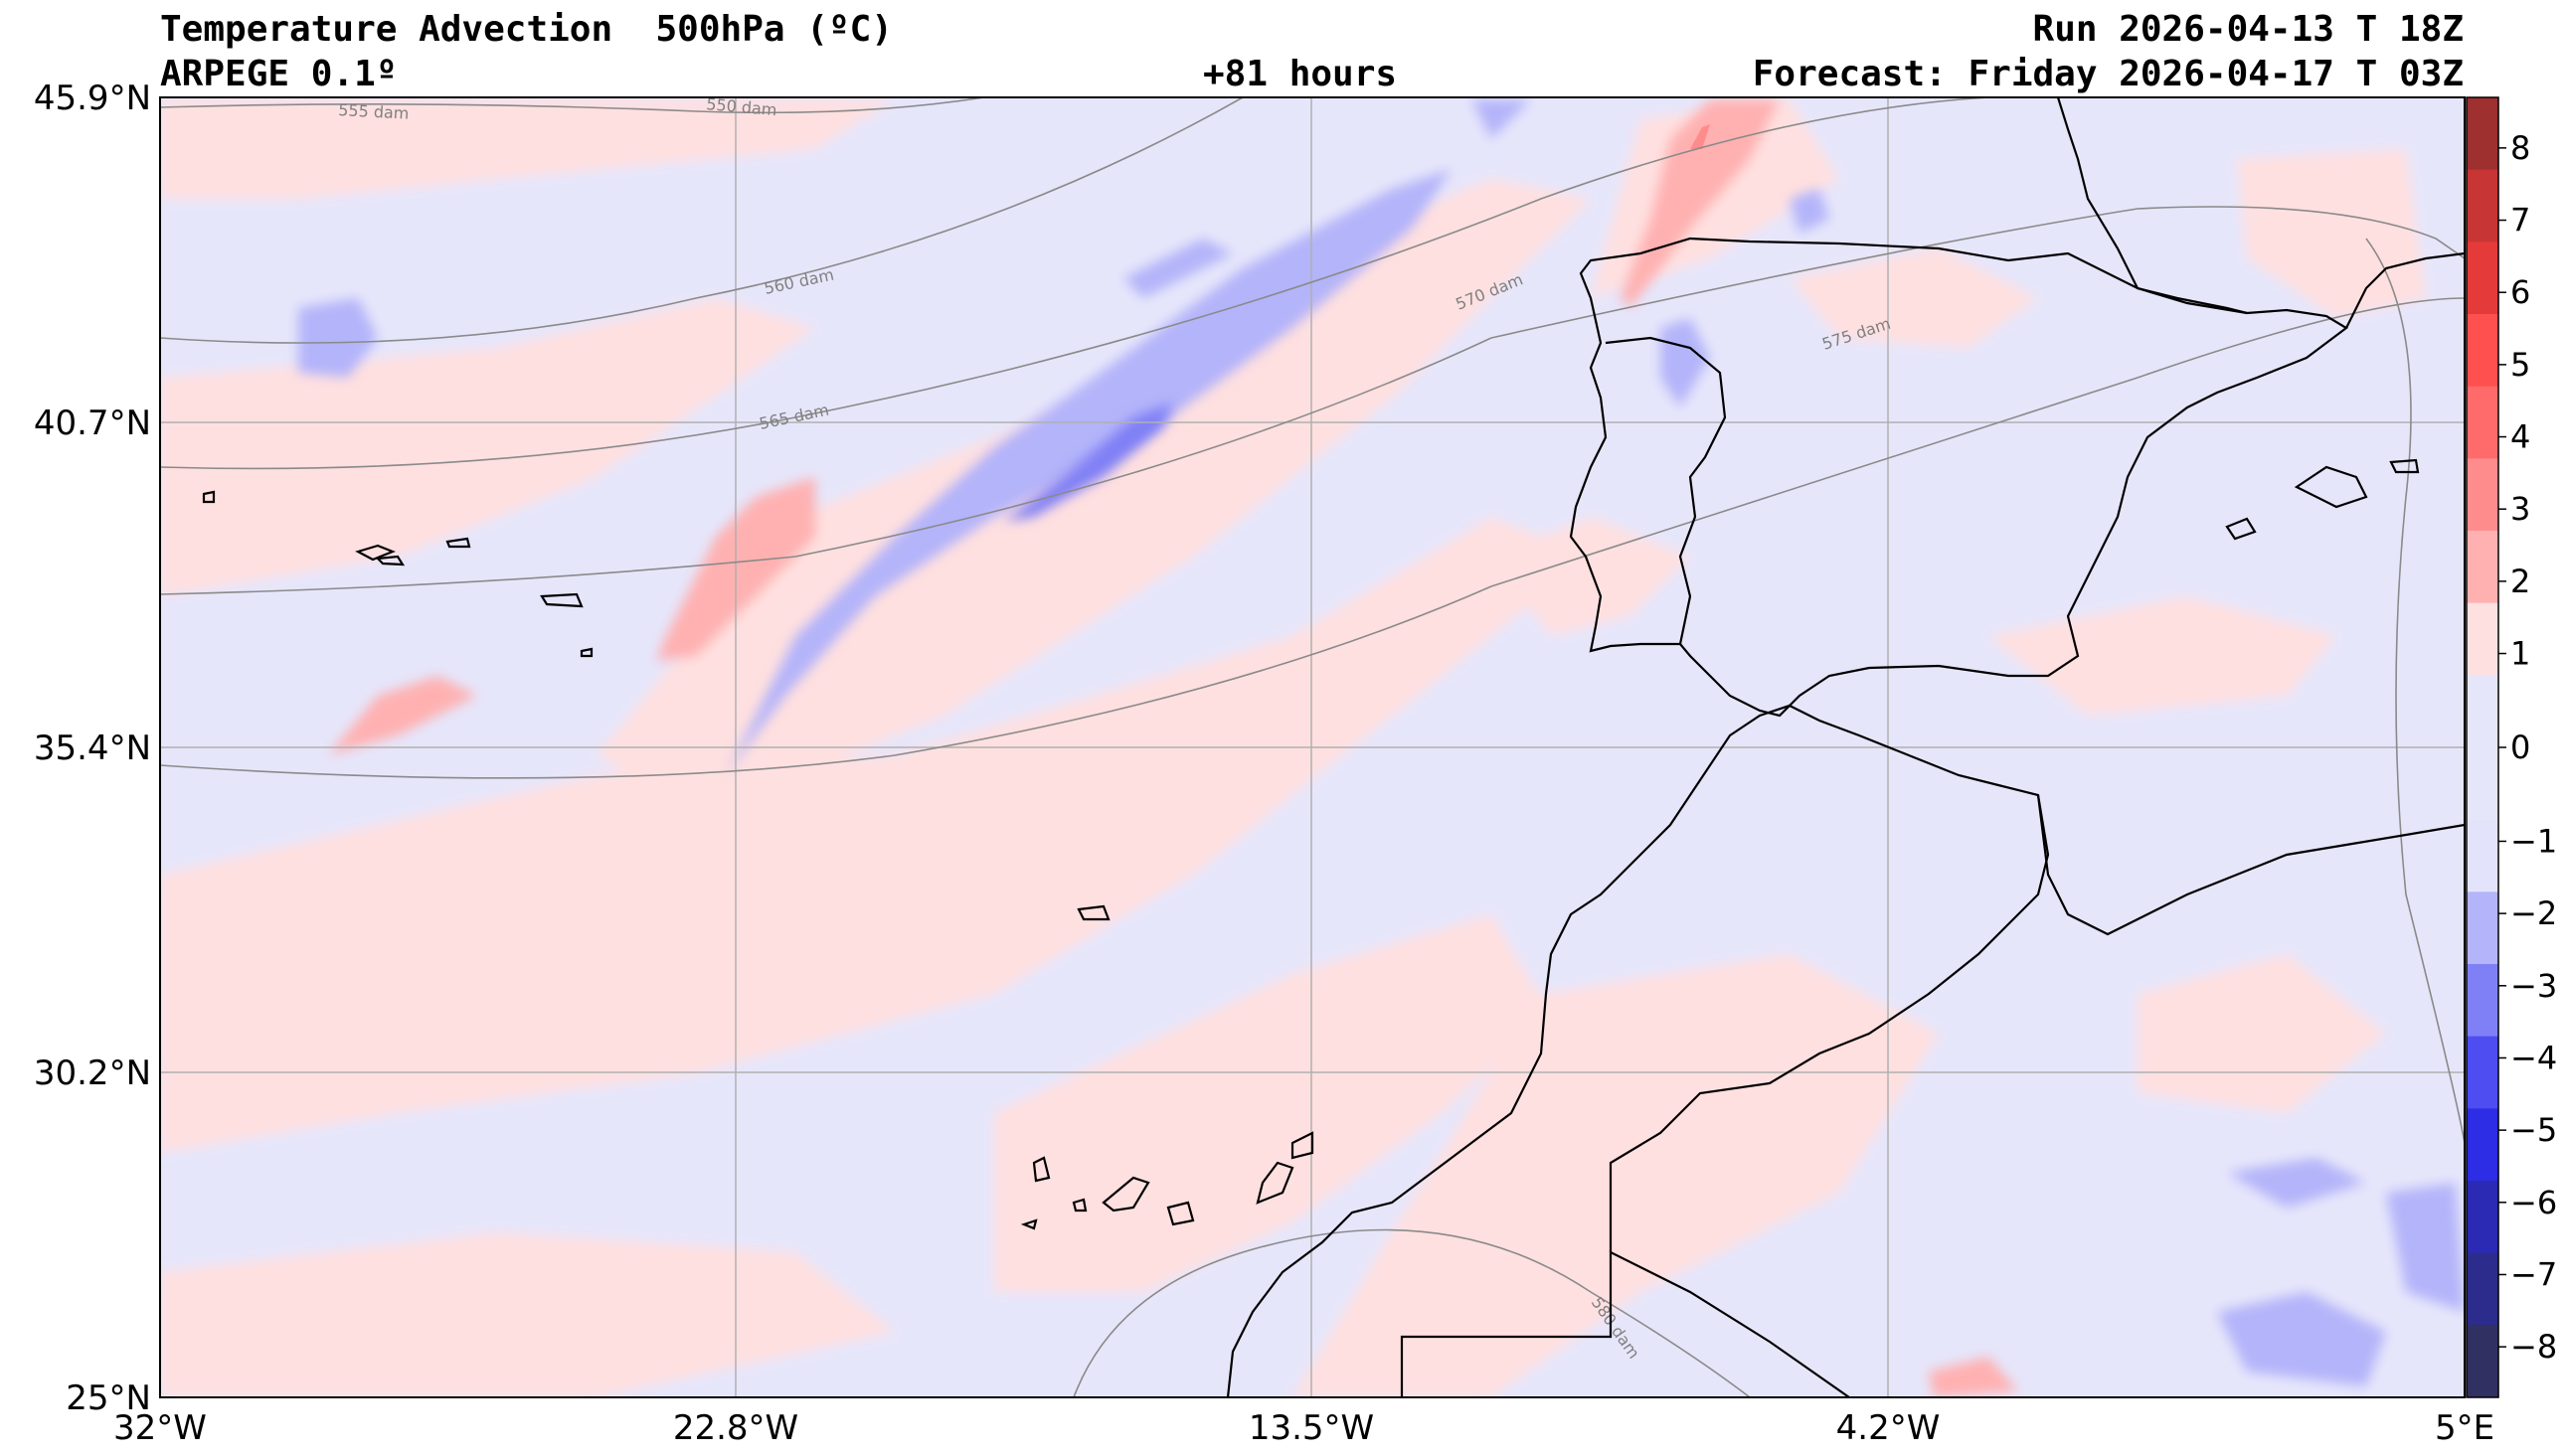 The image size is (2568, 1456). I want to click on colorbar-tick-label: 0, so click(2520, 747).